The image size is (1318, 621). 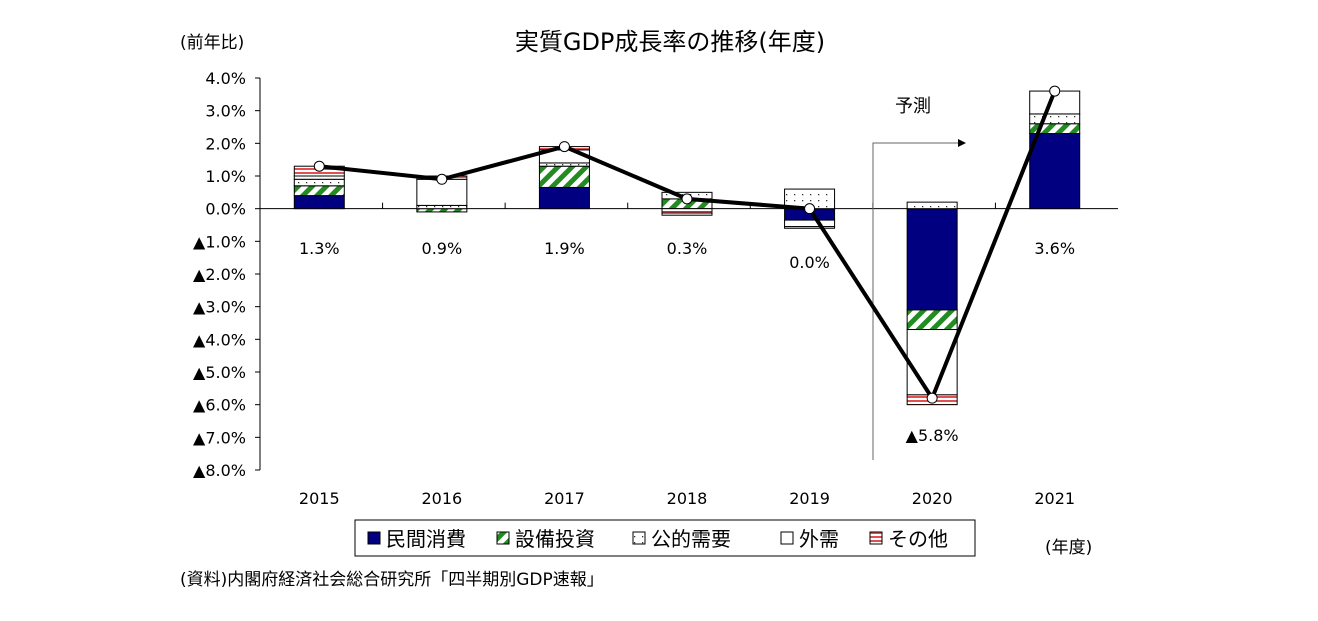 What do you see at coordinates (503, 538) in the screenshot?
I see `legend-swatch-設備投資` at bounding box center [503, 538].